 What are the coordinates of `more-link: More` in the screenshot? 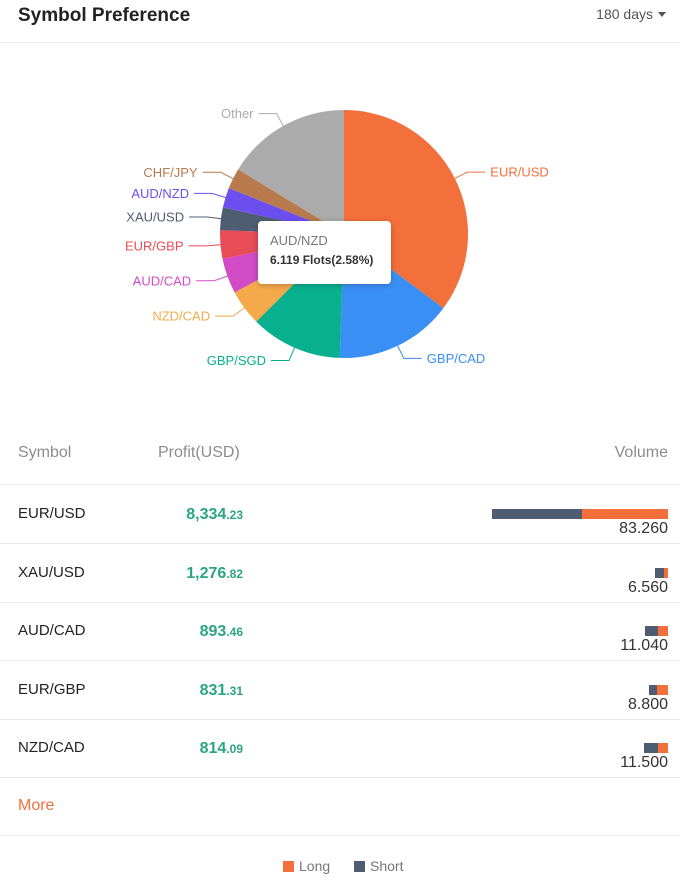 It's located at (36, 805).